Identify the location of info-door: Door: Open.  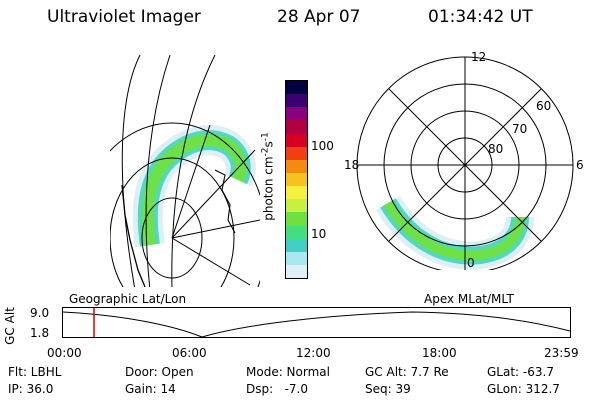
(159, 372).